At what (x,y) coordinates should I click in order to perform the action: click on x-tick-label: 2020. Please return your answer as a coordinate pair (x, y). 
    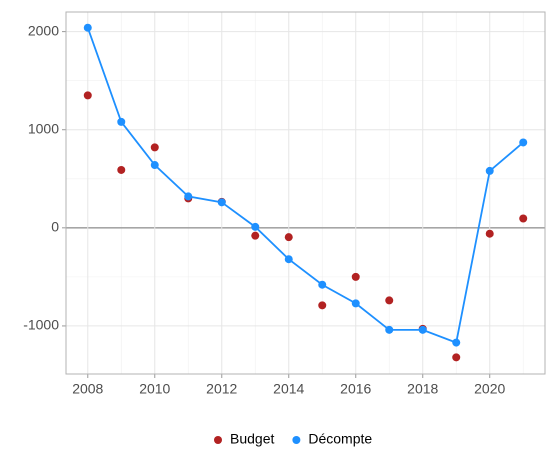
    Looking at the image, I should click on (489, 389).